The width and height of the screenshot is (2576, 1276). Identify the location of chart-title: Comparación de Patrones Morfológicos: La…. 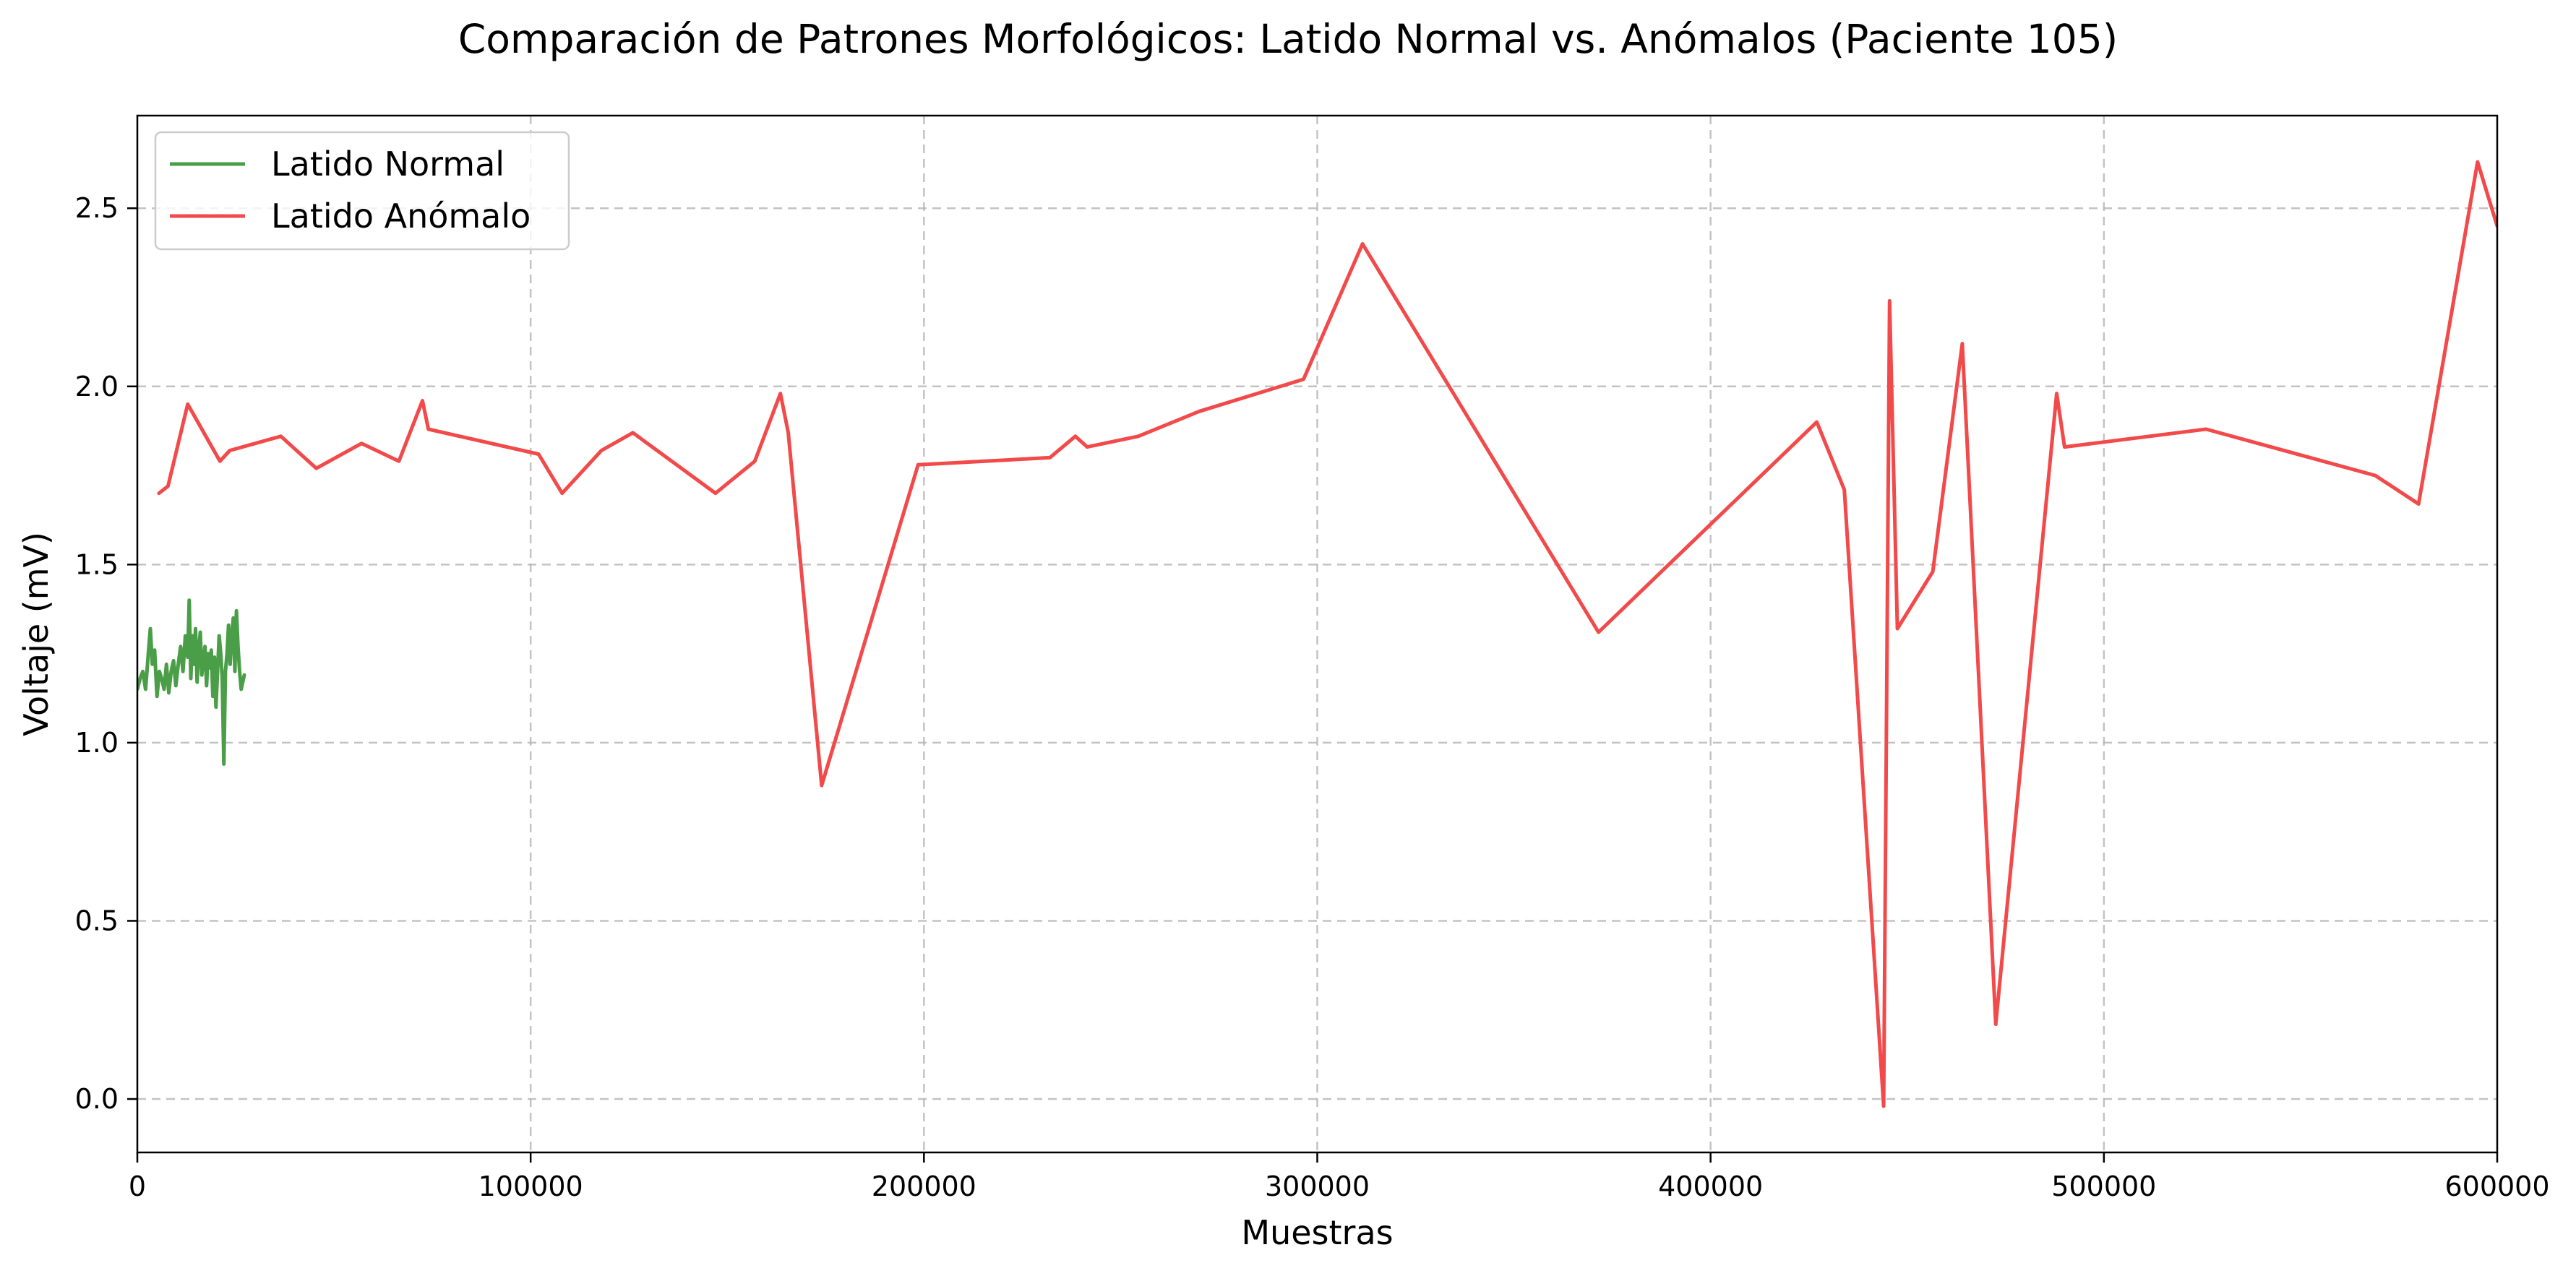
(1288, 39).